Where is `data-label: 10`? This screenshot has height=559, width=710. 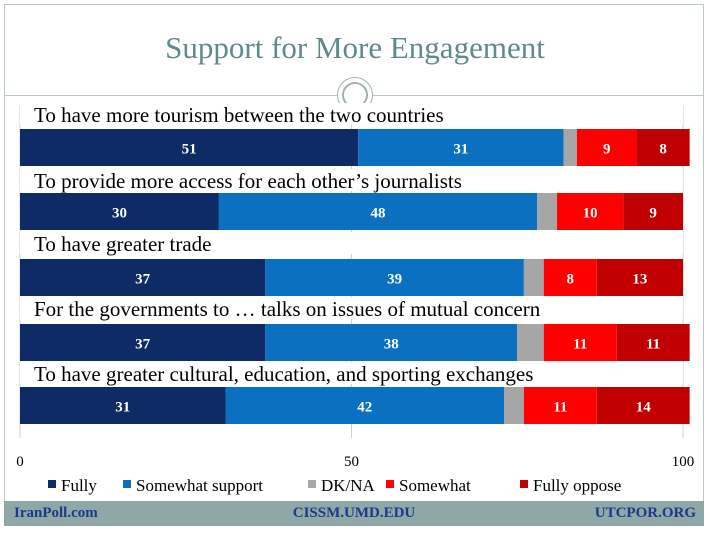 data-label: 10 is located at coordinates (590, 214).